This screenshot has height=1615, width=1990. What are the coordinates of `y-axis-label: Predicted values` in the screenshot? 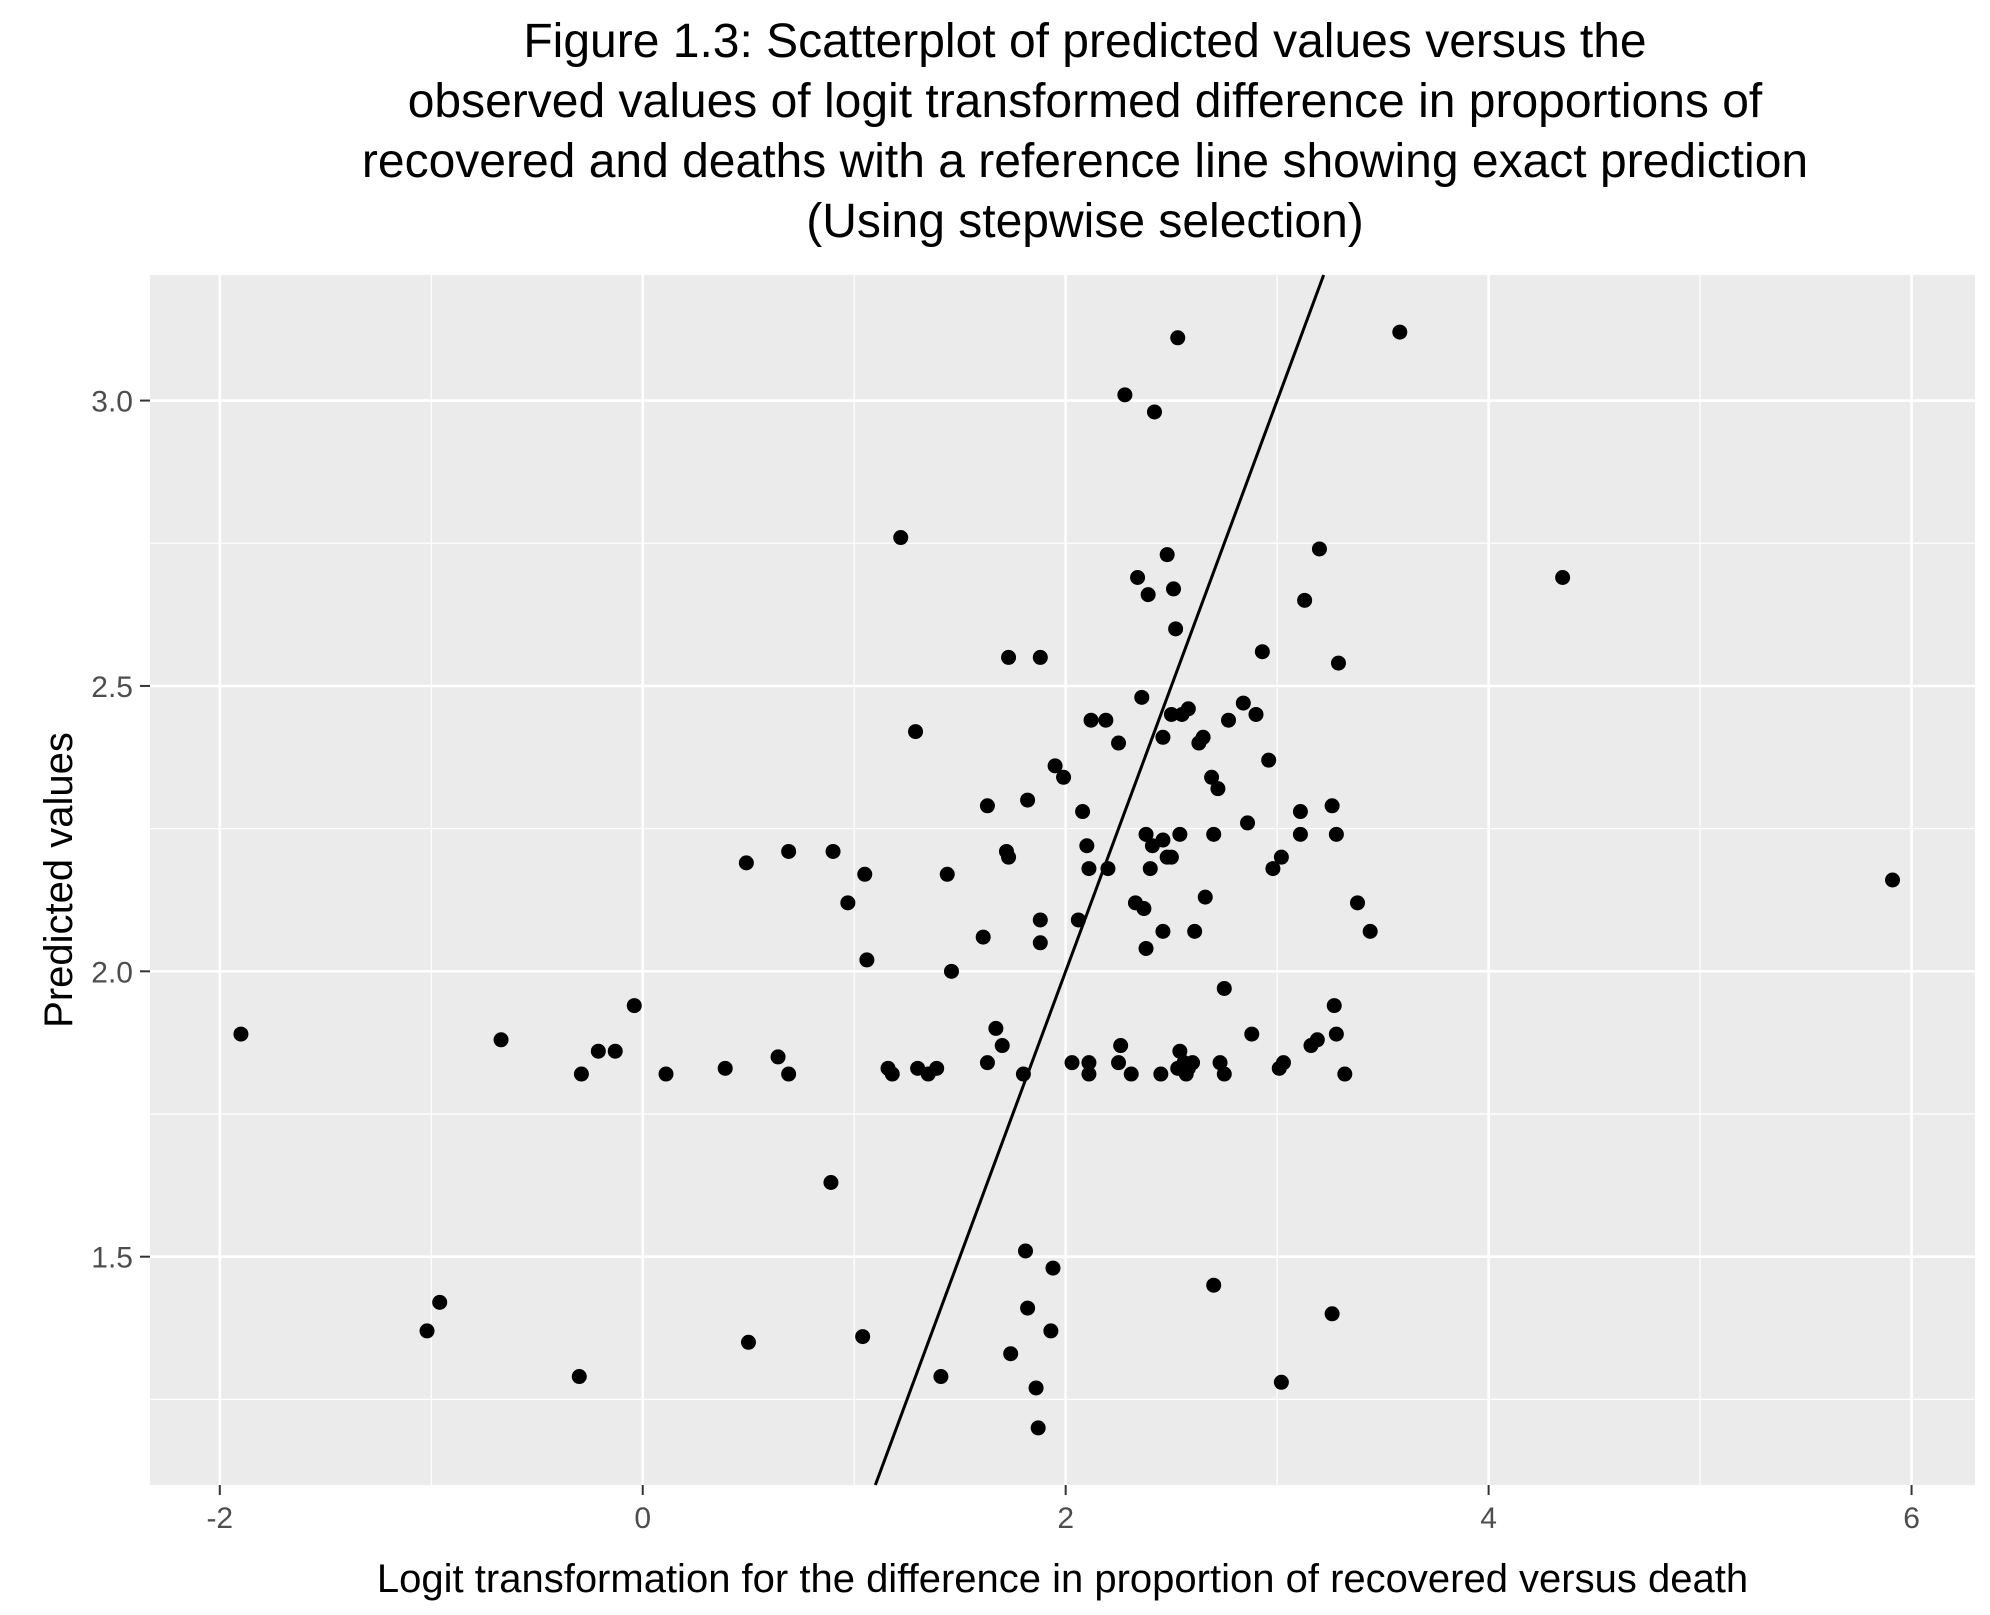 It's located at (59, 880).